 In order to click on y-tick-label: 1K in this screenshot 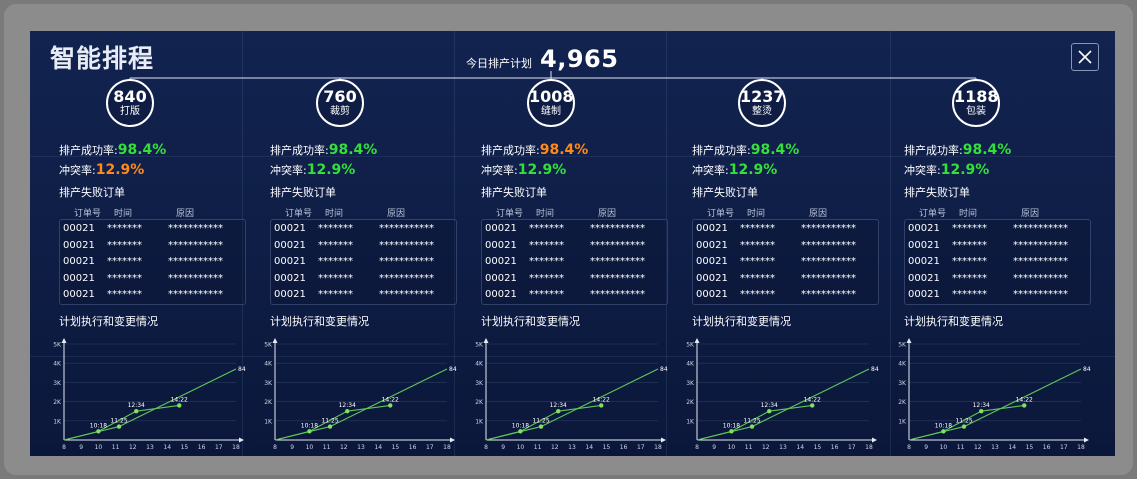, I will do `click(479, 421)`.